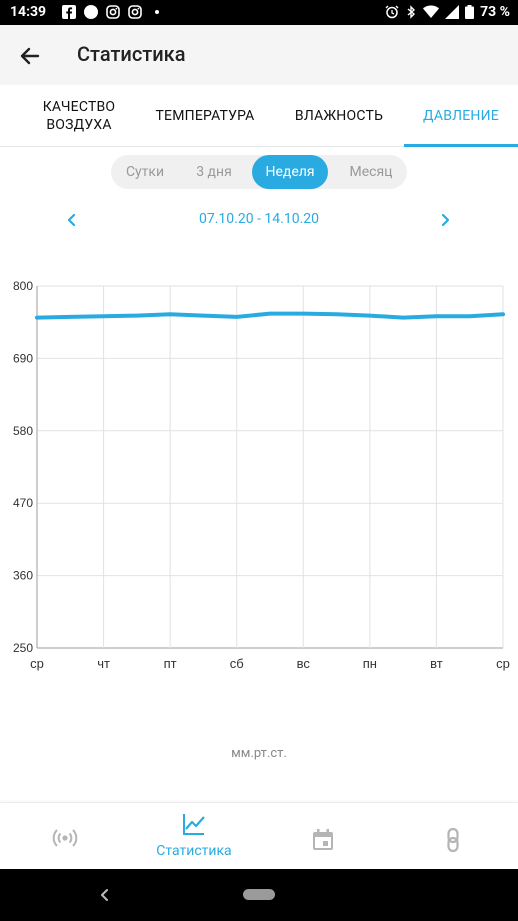 The image size is (518, 921). Describe the element at coordinates (392, 12) in the screenshot. I see `alarm-icon` at that location.